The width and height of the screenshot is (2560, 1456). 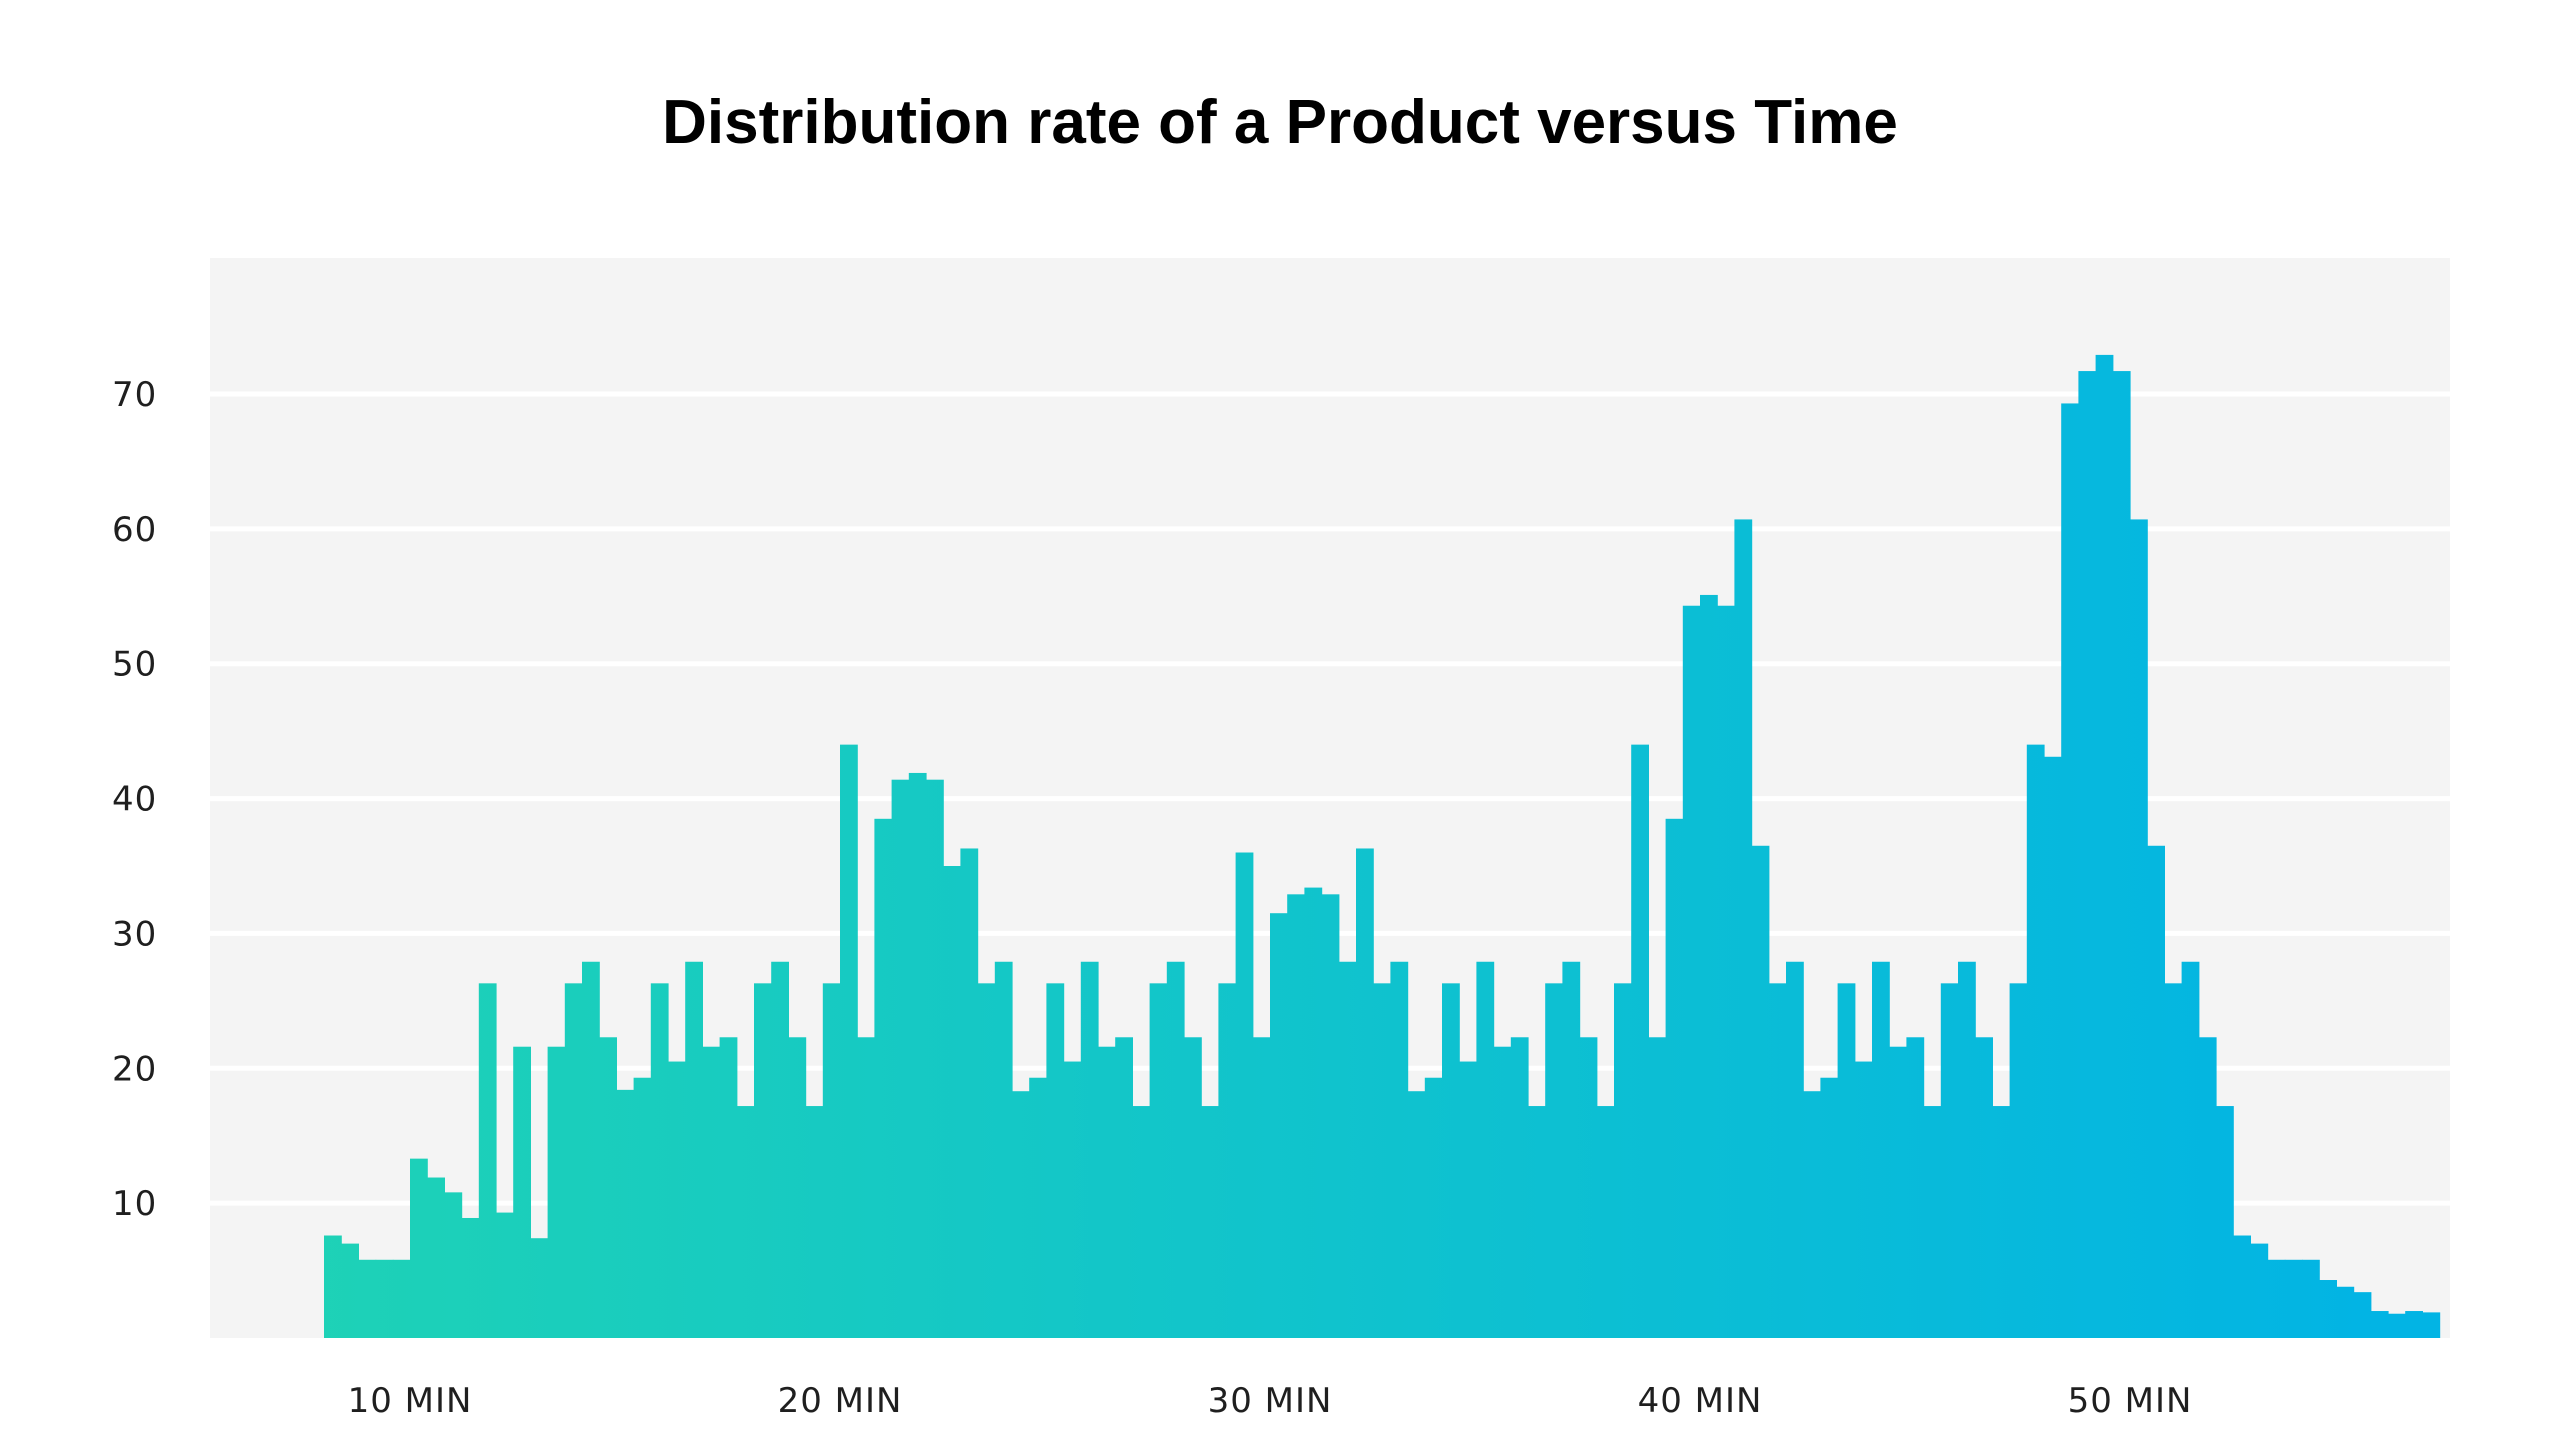 I want to click on y-tick-label: 30, so click(x=134, y=934).